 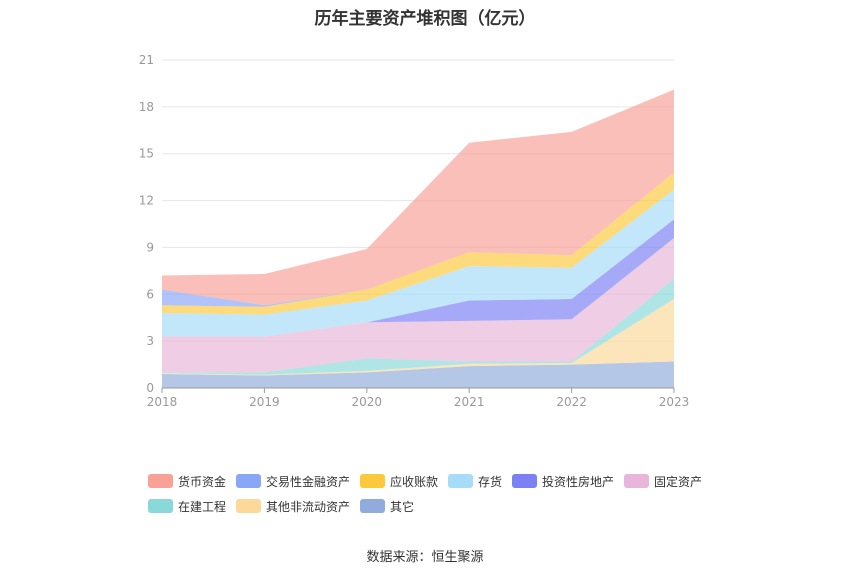 I want to click on legend-item: 投资性房地产, so click(x=563, y=481).